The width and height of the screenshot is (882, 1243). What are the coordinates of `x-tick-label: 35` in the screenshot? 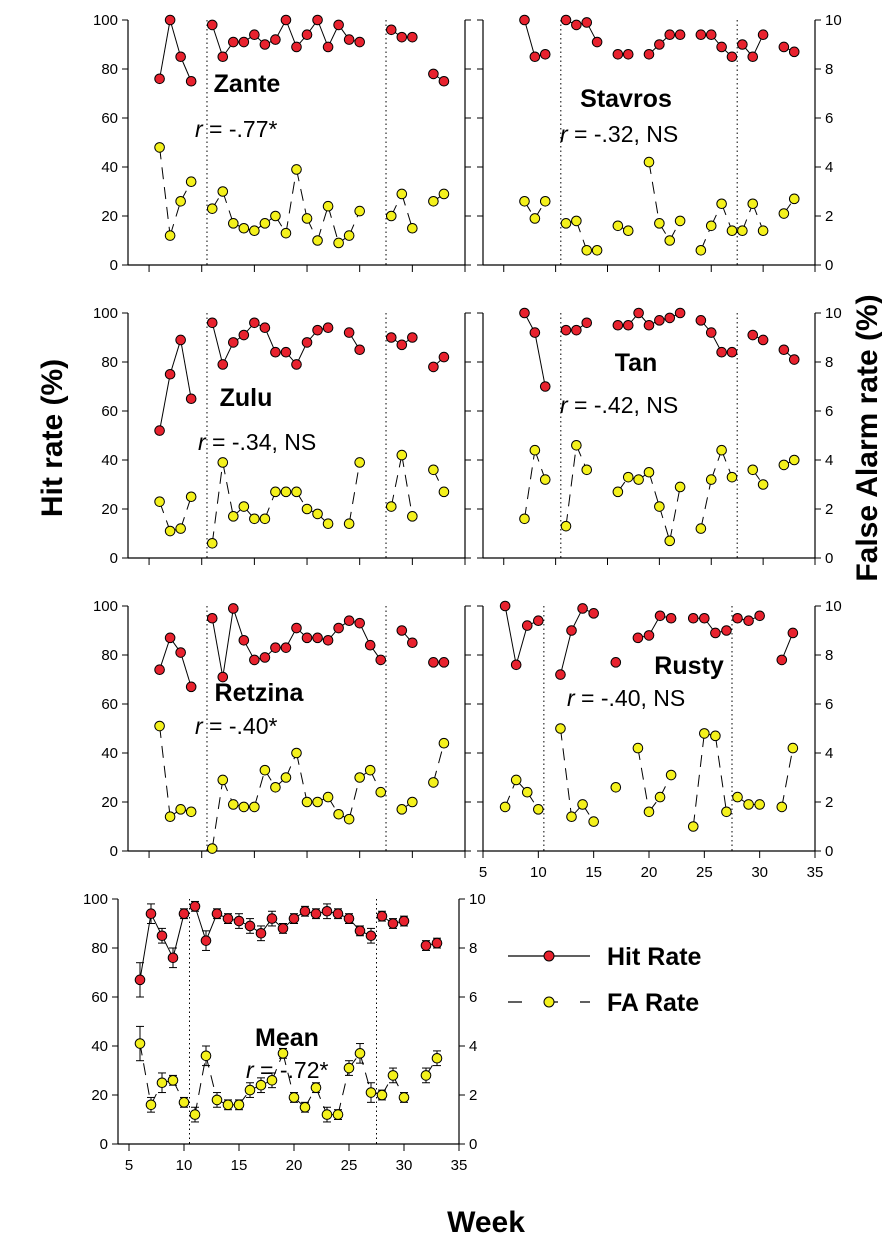 It's located at (815, 872).